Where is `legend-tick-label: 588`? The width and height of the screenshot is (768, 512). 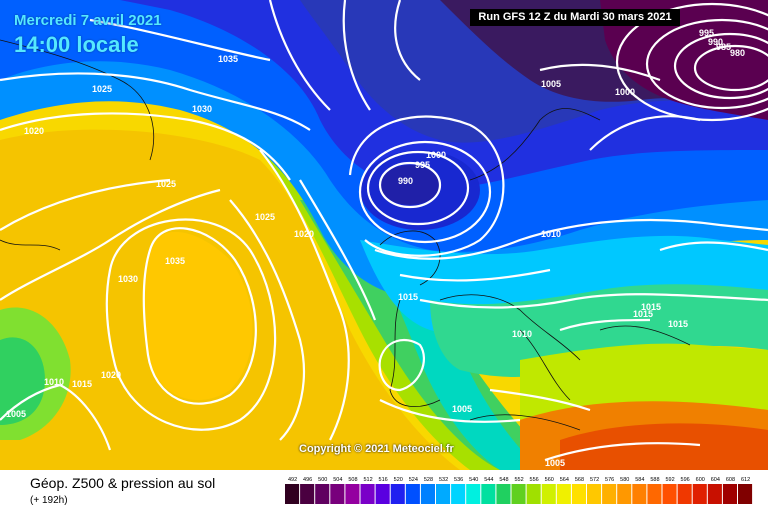 legend-tick-label: 588 is located at coordinates (654, 480).